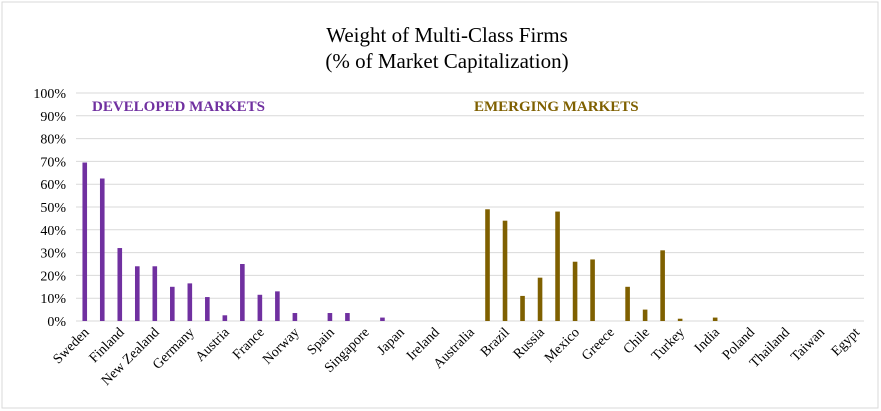 The height and width of the screenshot is (411, 881). I want to click on y-tick-label: 60%, so click(53, 185).